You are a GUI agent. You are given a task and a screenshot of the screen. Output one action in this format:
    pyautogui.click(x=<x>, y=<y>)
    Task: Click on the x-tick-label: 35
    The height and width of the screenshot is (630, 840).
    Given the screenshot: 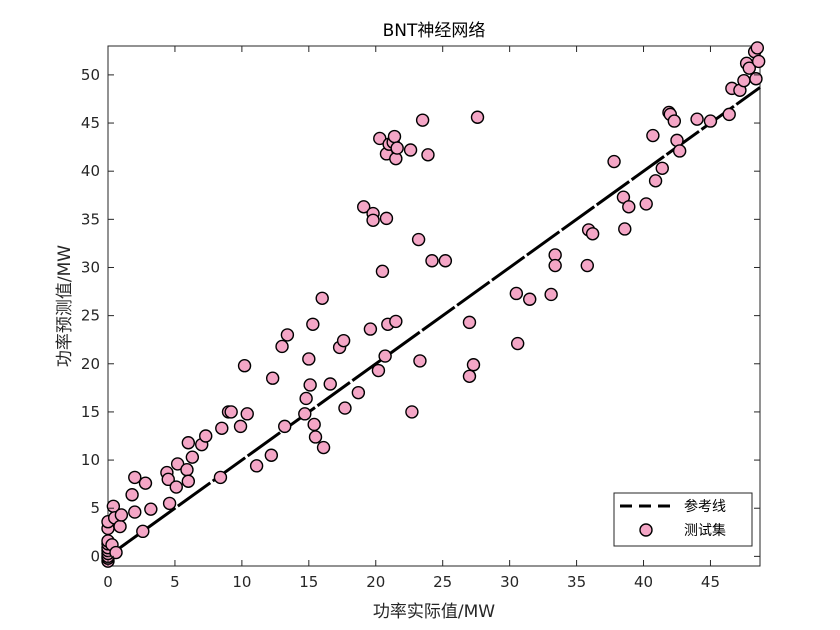 What is the action you would take?
    pyautogui.click(x=576, y=582)
    